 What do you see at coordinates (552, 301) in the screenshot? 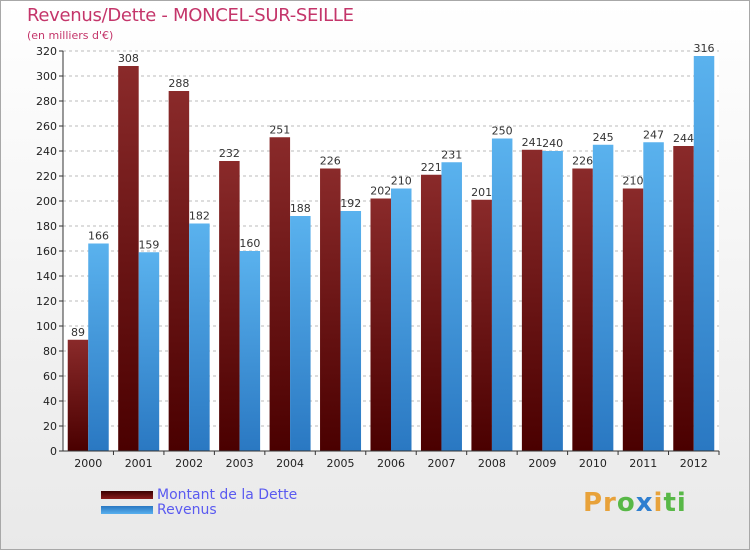
I see `revenue-bar-2009` at bounding box center [552, 301].